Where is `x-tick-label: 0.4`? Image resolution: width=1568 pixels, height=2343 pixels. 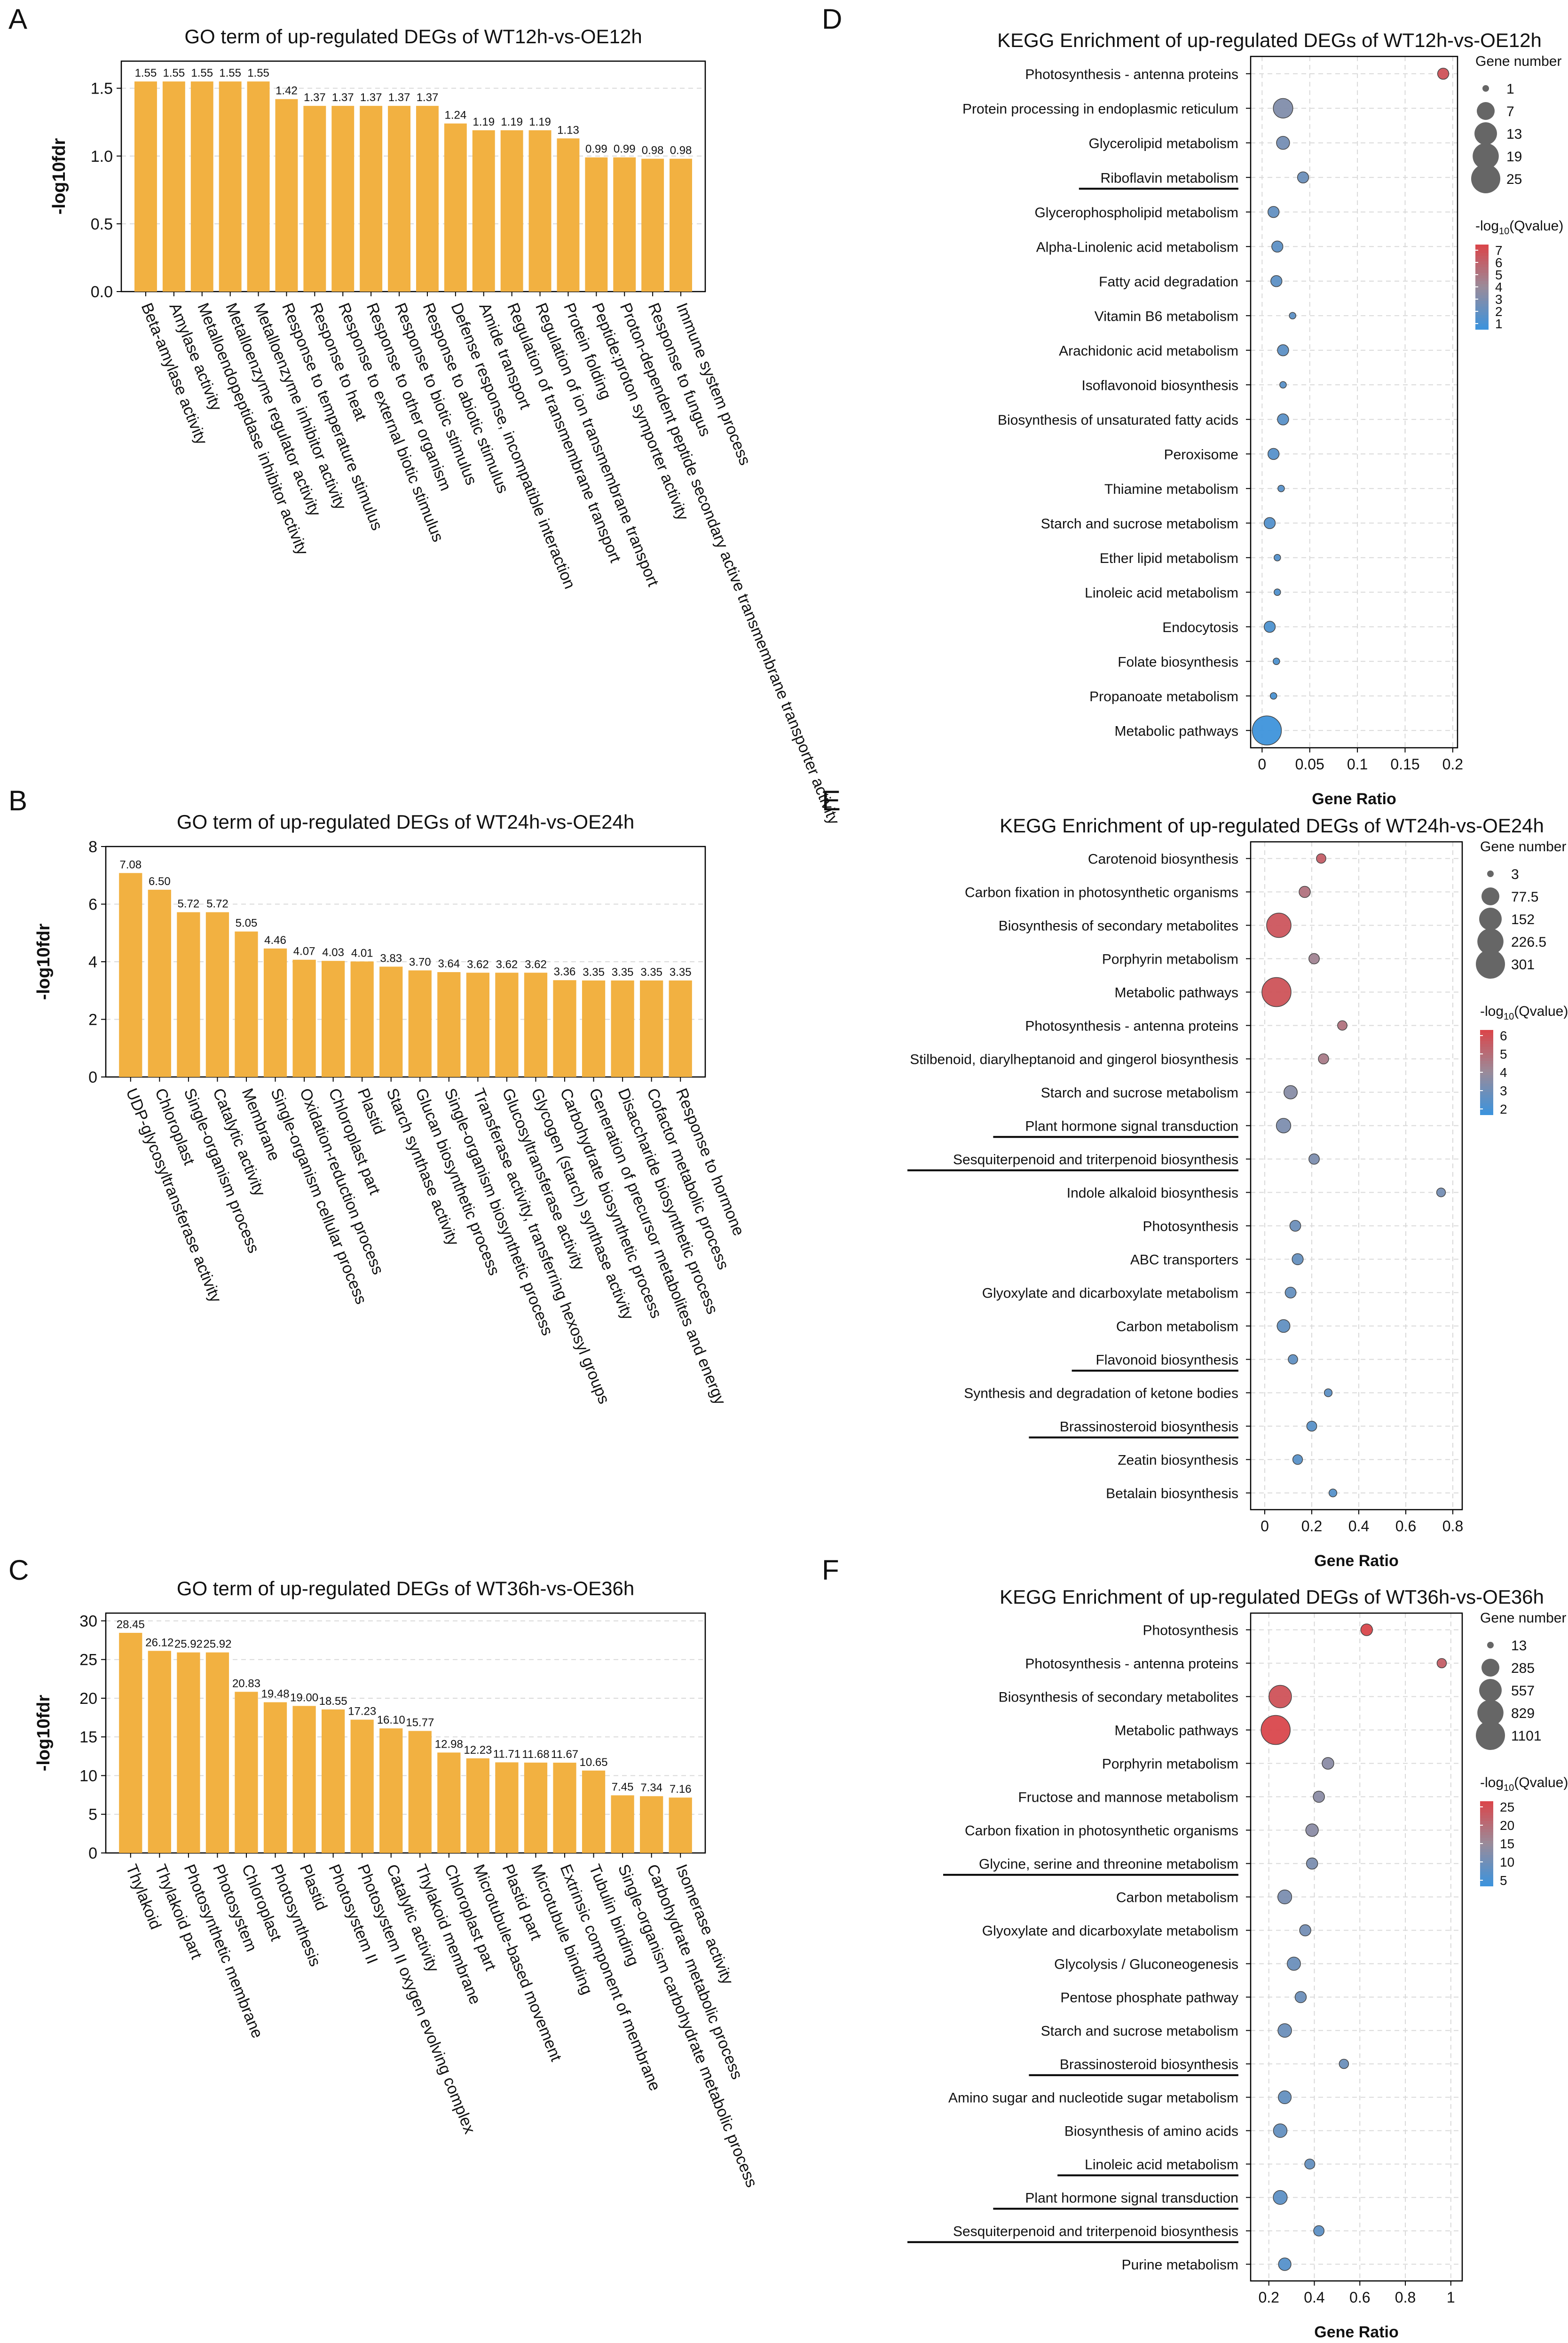
x-tick-label: 0.4 is located at coordinates (1358, 1526).